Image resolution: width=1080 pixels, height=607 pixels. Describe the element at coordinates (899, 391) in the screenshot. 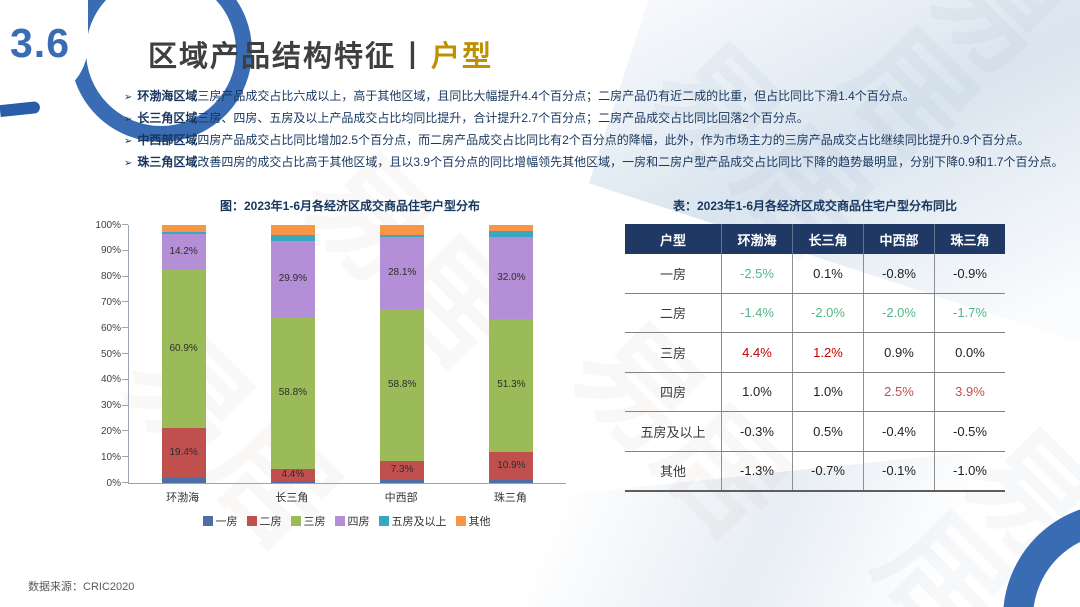

I see `table-cell-value: 2.5%` at that location.